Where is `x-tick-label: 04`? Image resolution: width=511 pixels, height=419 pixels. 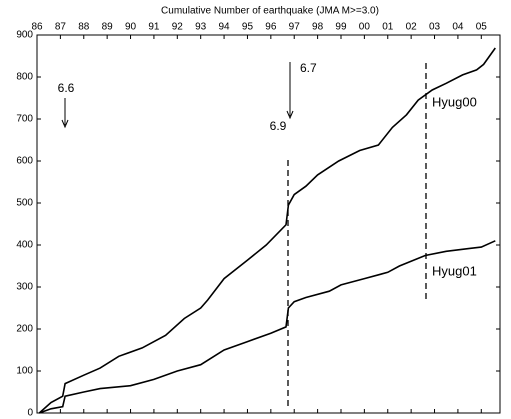
x-tick-label: 04 is located at coordinates (458, 27).